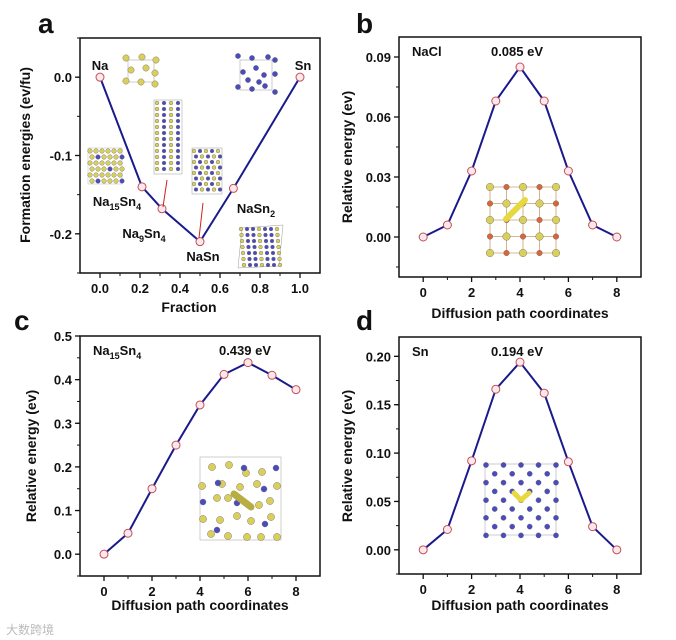 The height and width of the screenshot is (640, 676). What do you see at coordinates (256, 75) in the screenshot?
I see `unit-cell` at bounding box center [256, 75].